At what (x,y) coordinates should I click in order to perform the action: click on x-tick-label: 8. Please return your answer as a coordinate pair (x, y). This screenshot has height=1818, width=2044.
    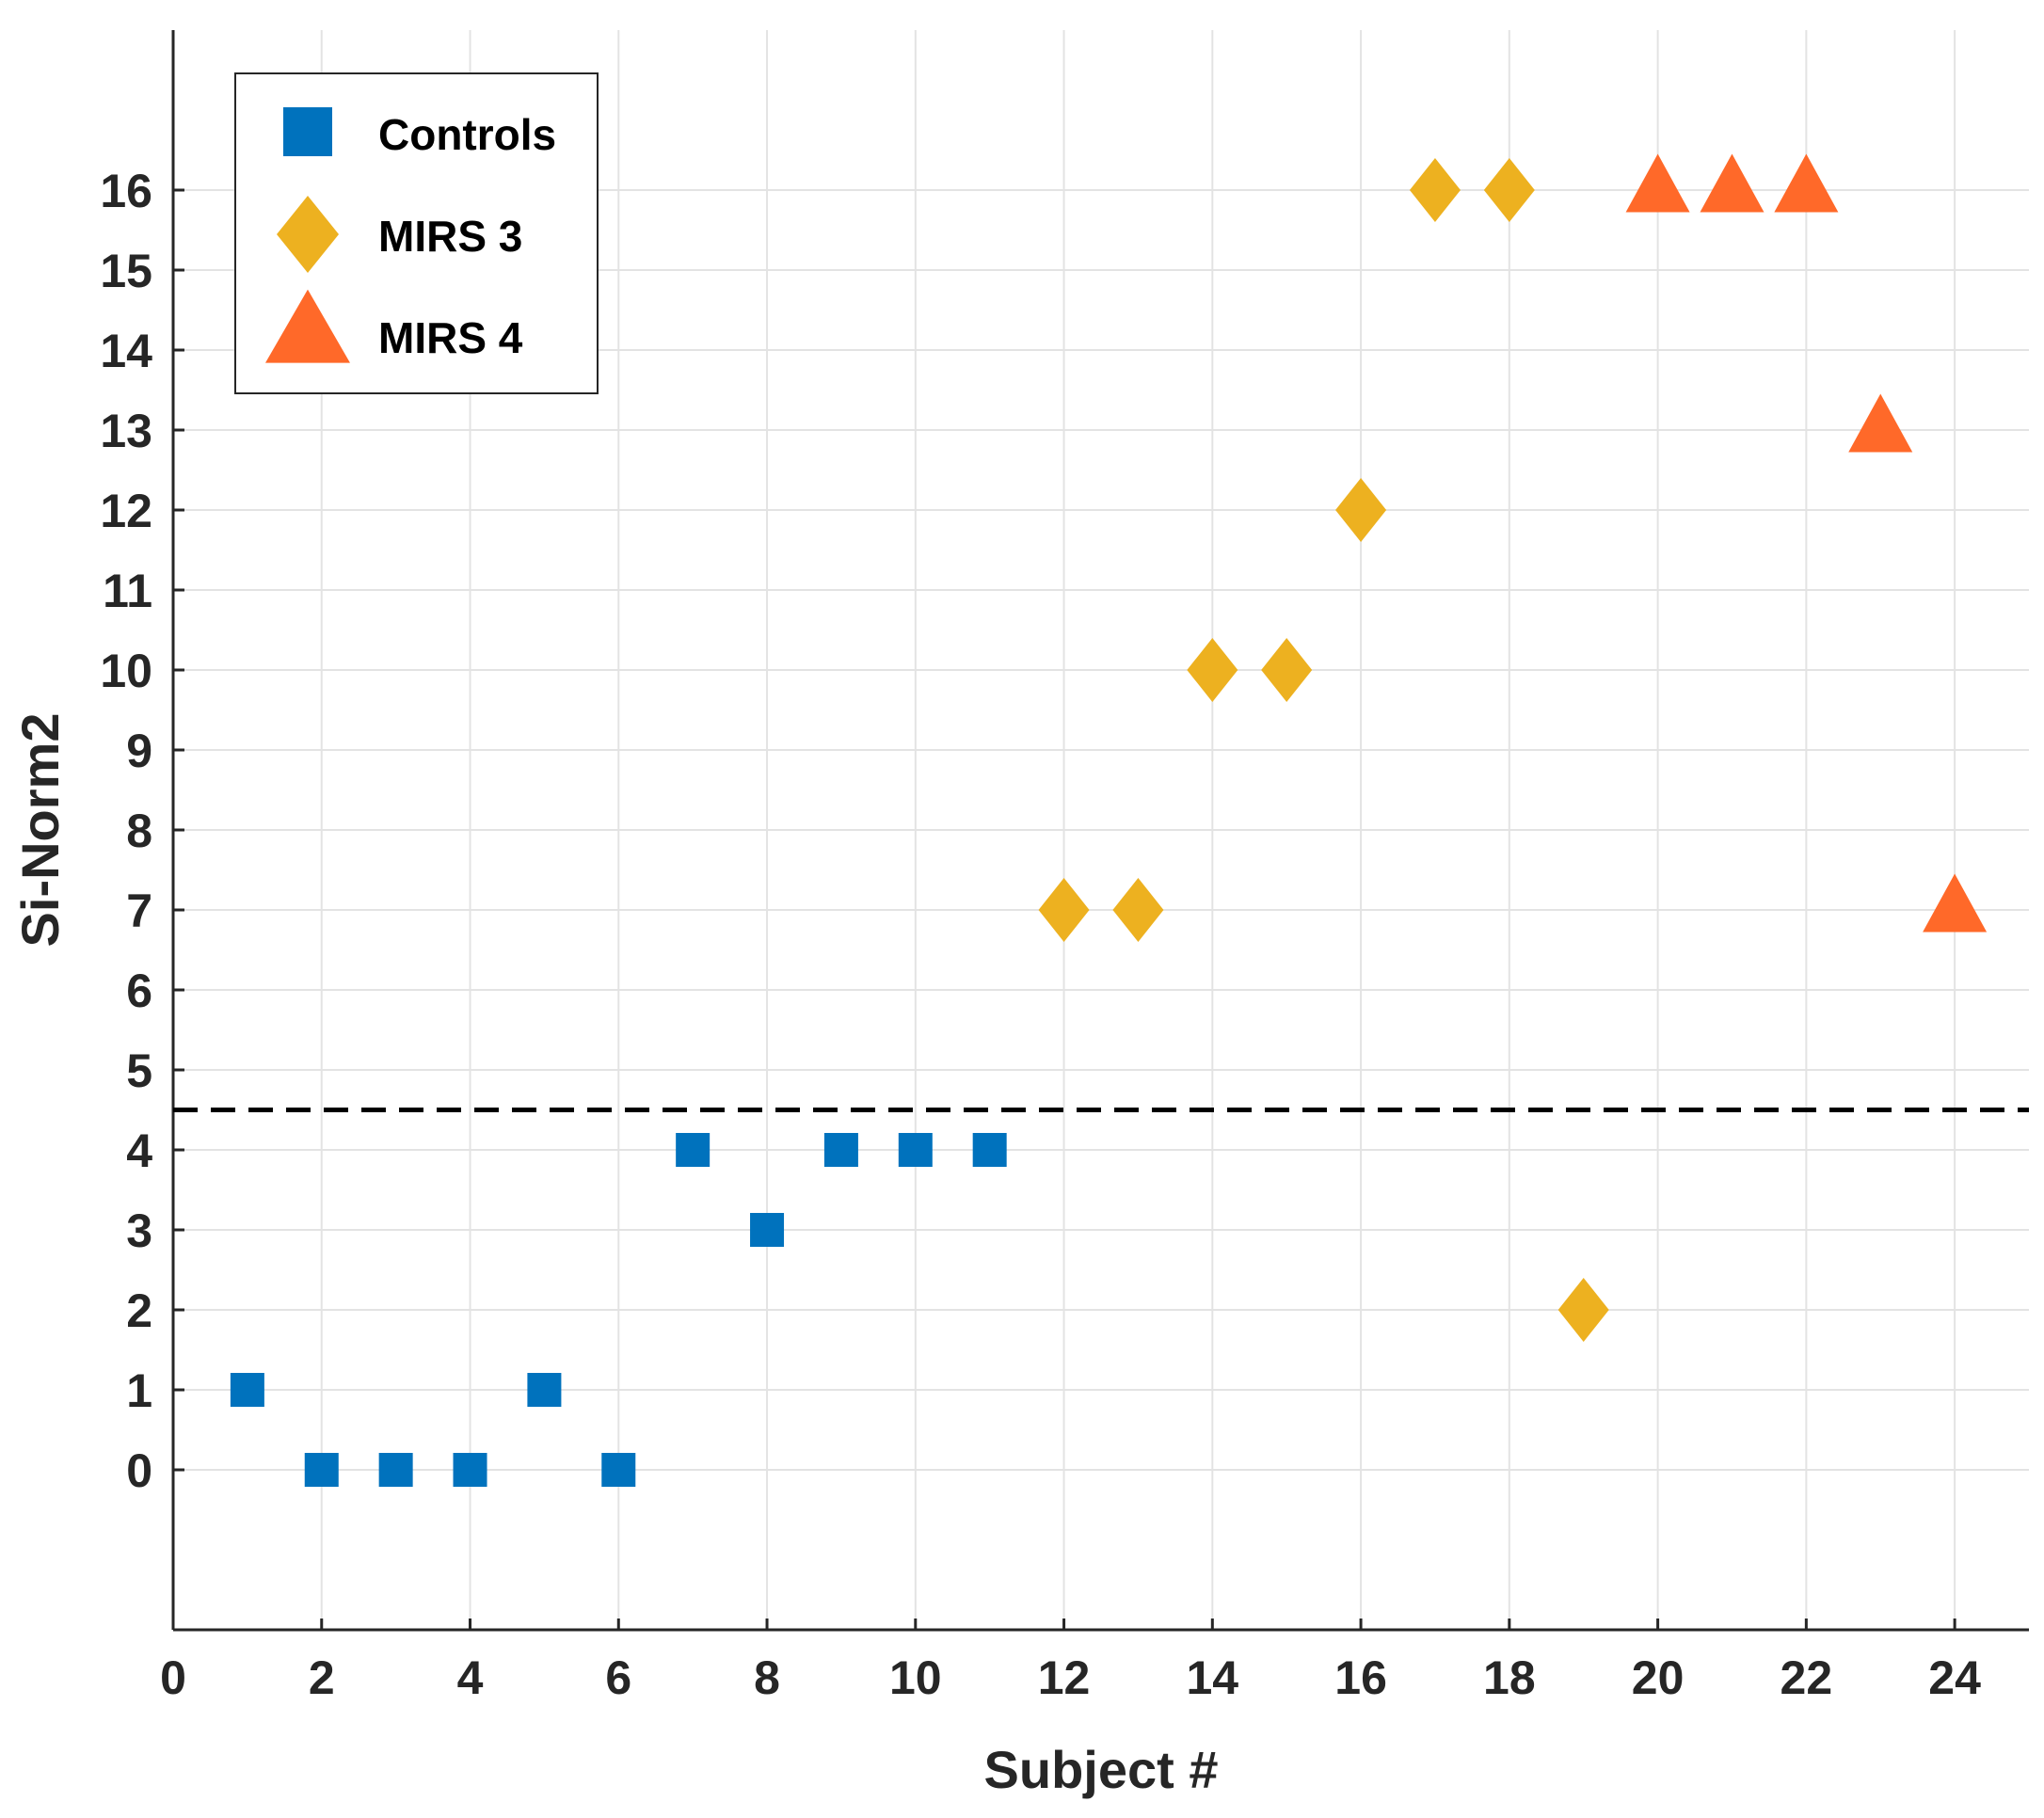
    Looking at the image, I should click on (767, 1678).